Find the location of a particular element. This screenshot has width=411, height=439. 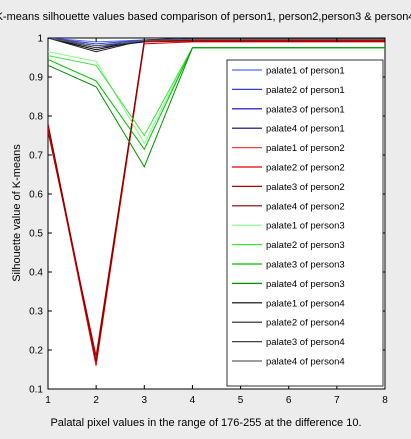

legend-item: palate2 of person1 is located at coordinates (288, 90).